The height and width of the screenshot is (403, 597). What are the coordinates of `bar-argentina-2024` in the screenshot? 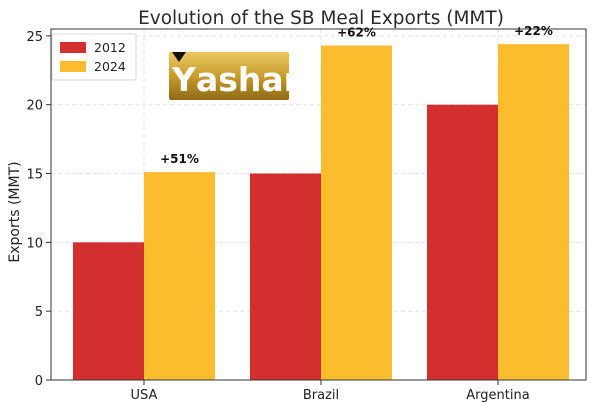 It's located at (533, 212).